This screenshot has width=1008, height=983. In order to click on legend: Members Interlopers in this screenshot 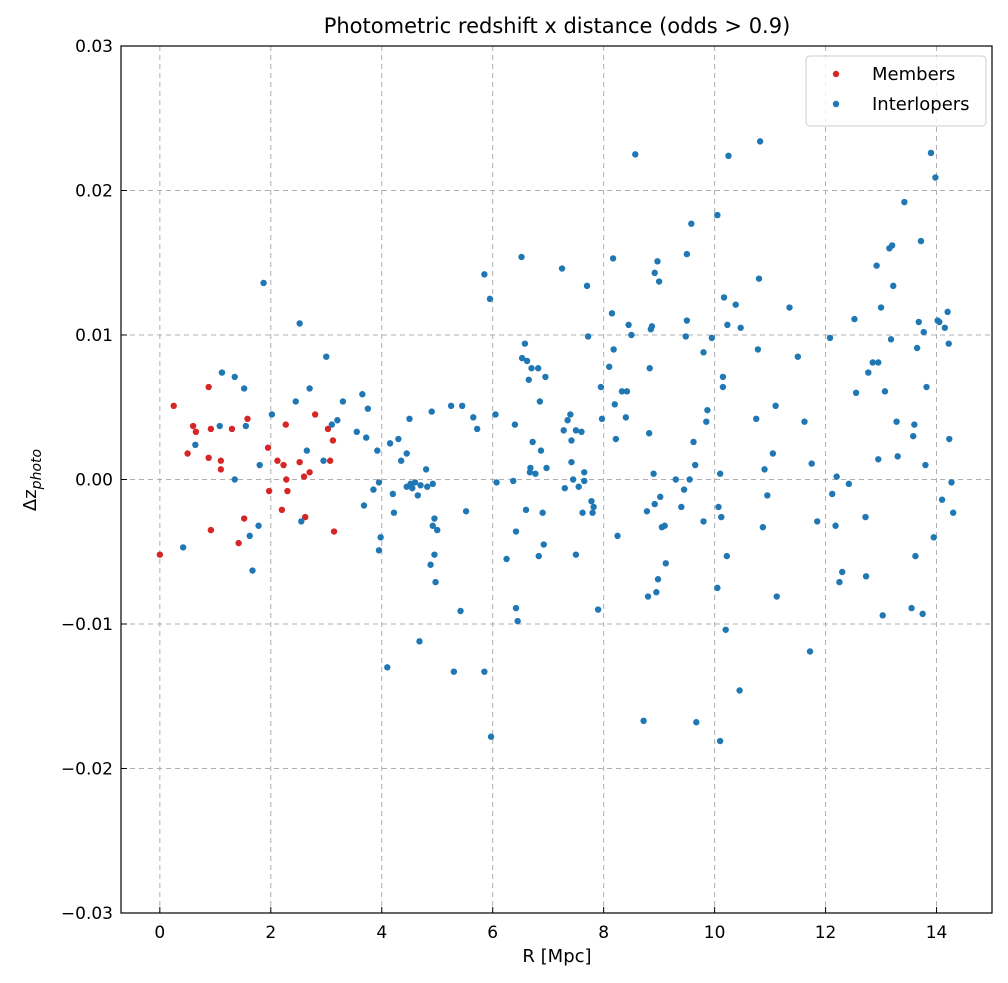, I will do `click(896, 91)`.